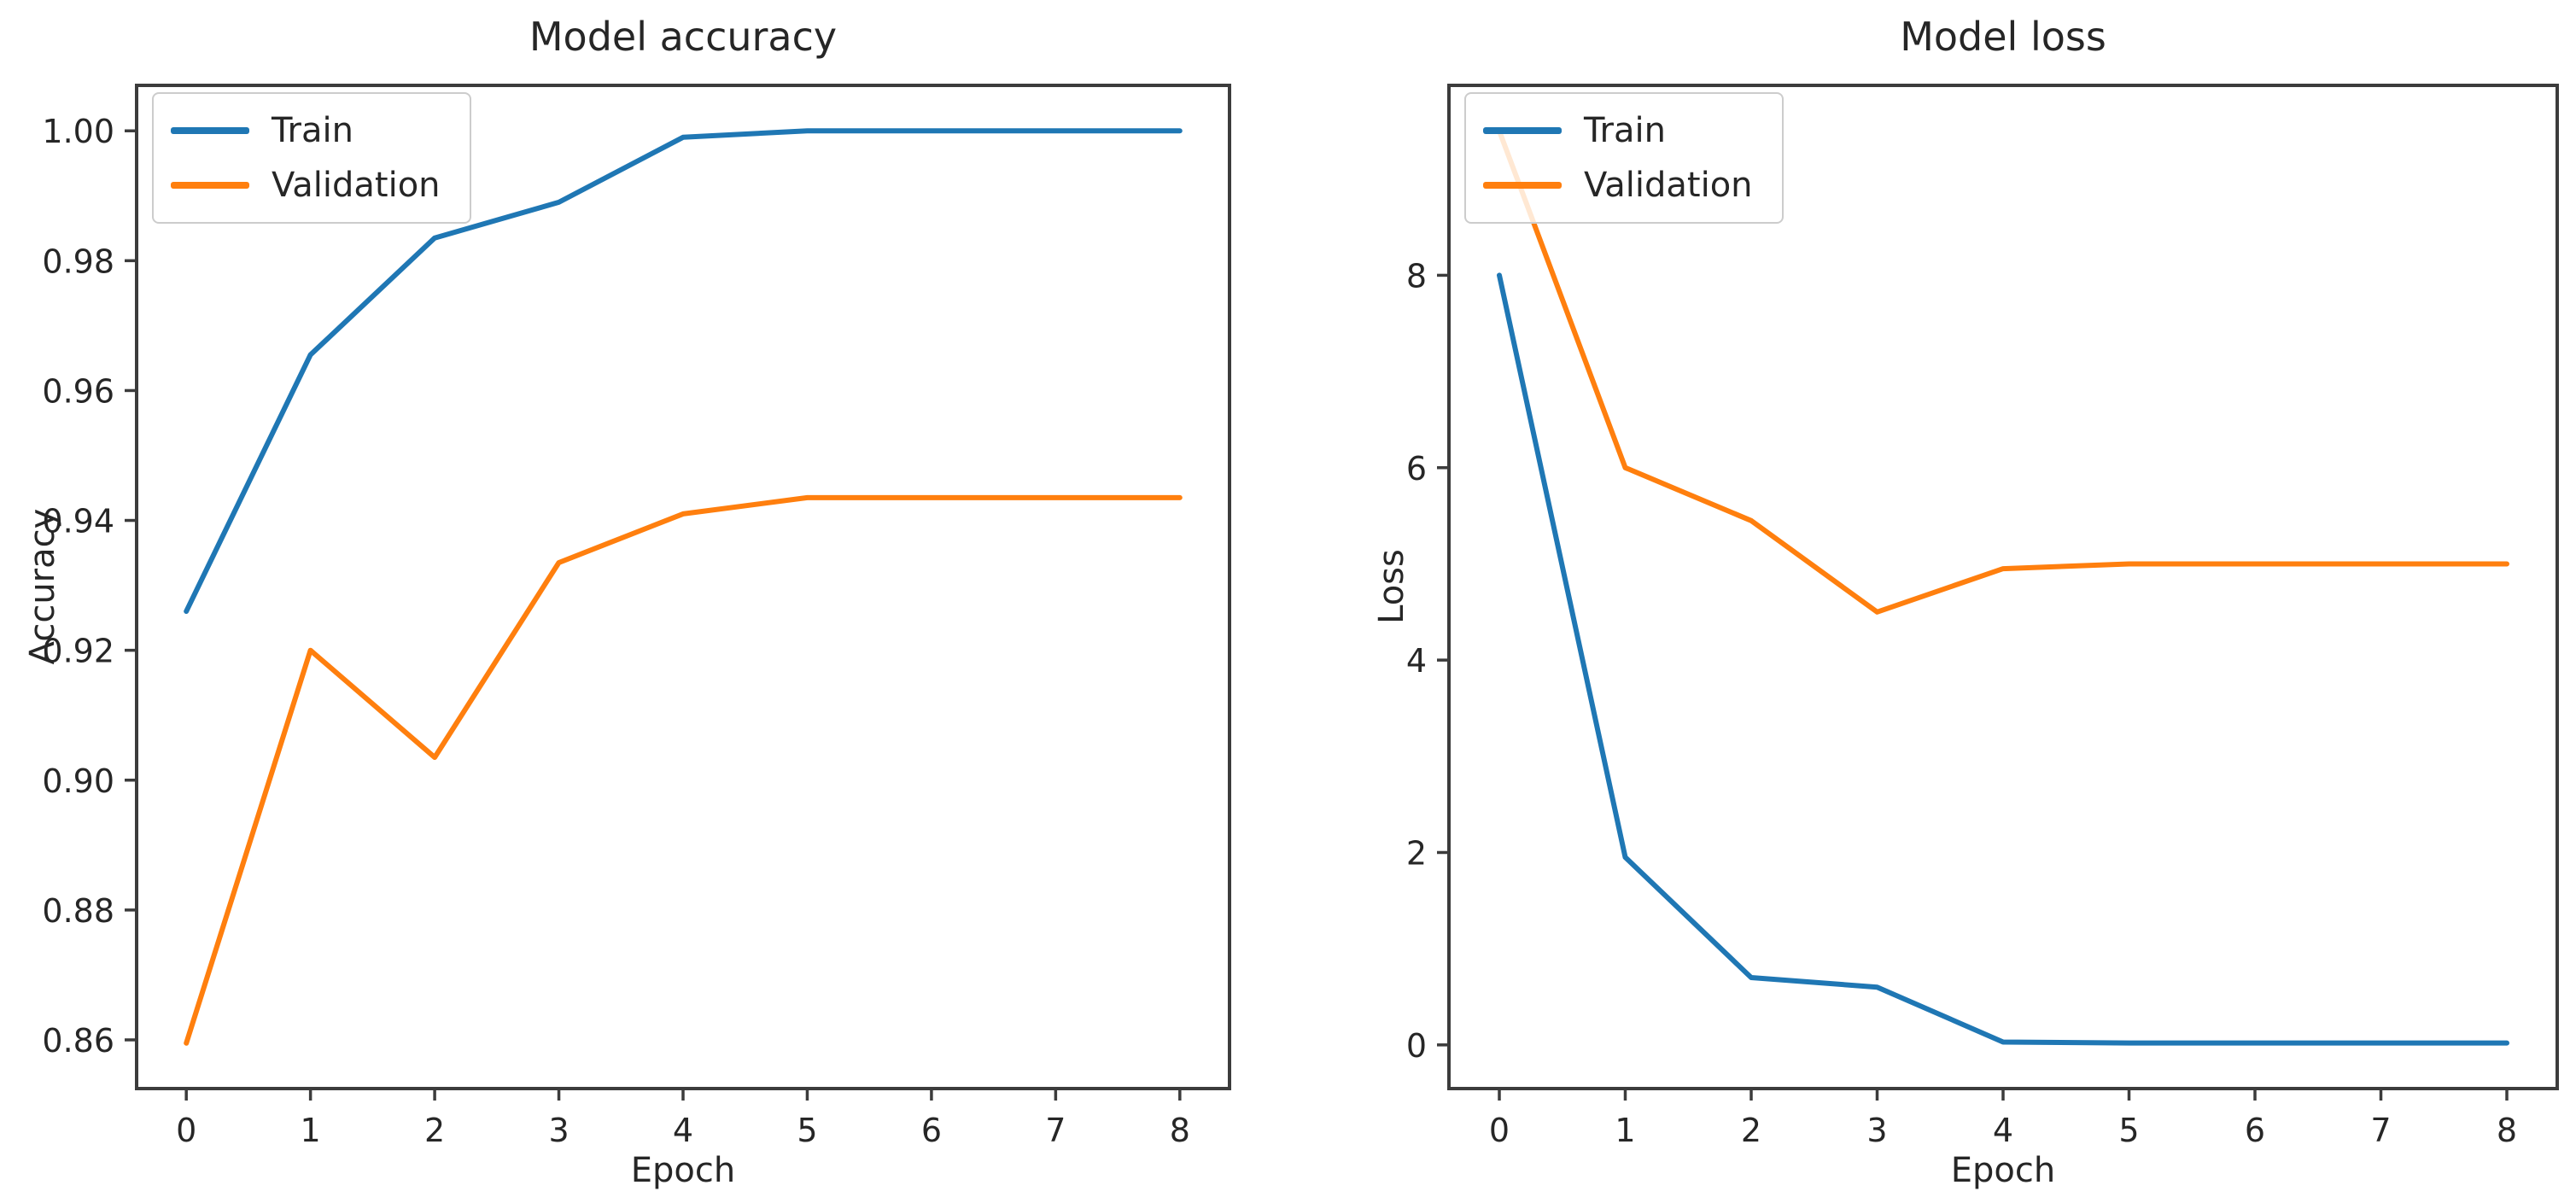 The width and height of the screenshot is (2576, 1197). I want to click on accuracy-chart-title: Model accuracy, so click(683, 37).